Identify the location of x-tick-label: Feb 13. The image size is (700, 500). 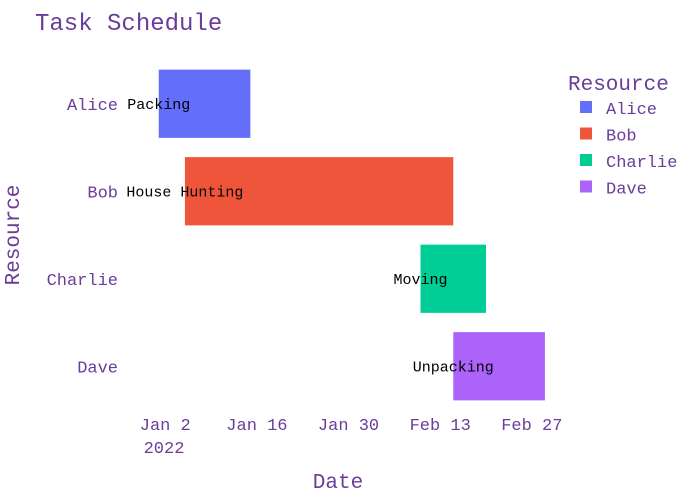
(440, 426).